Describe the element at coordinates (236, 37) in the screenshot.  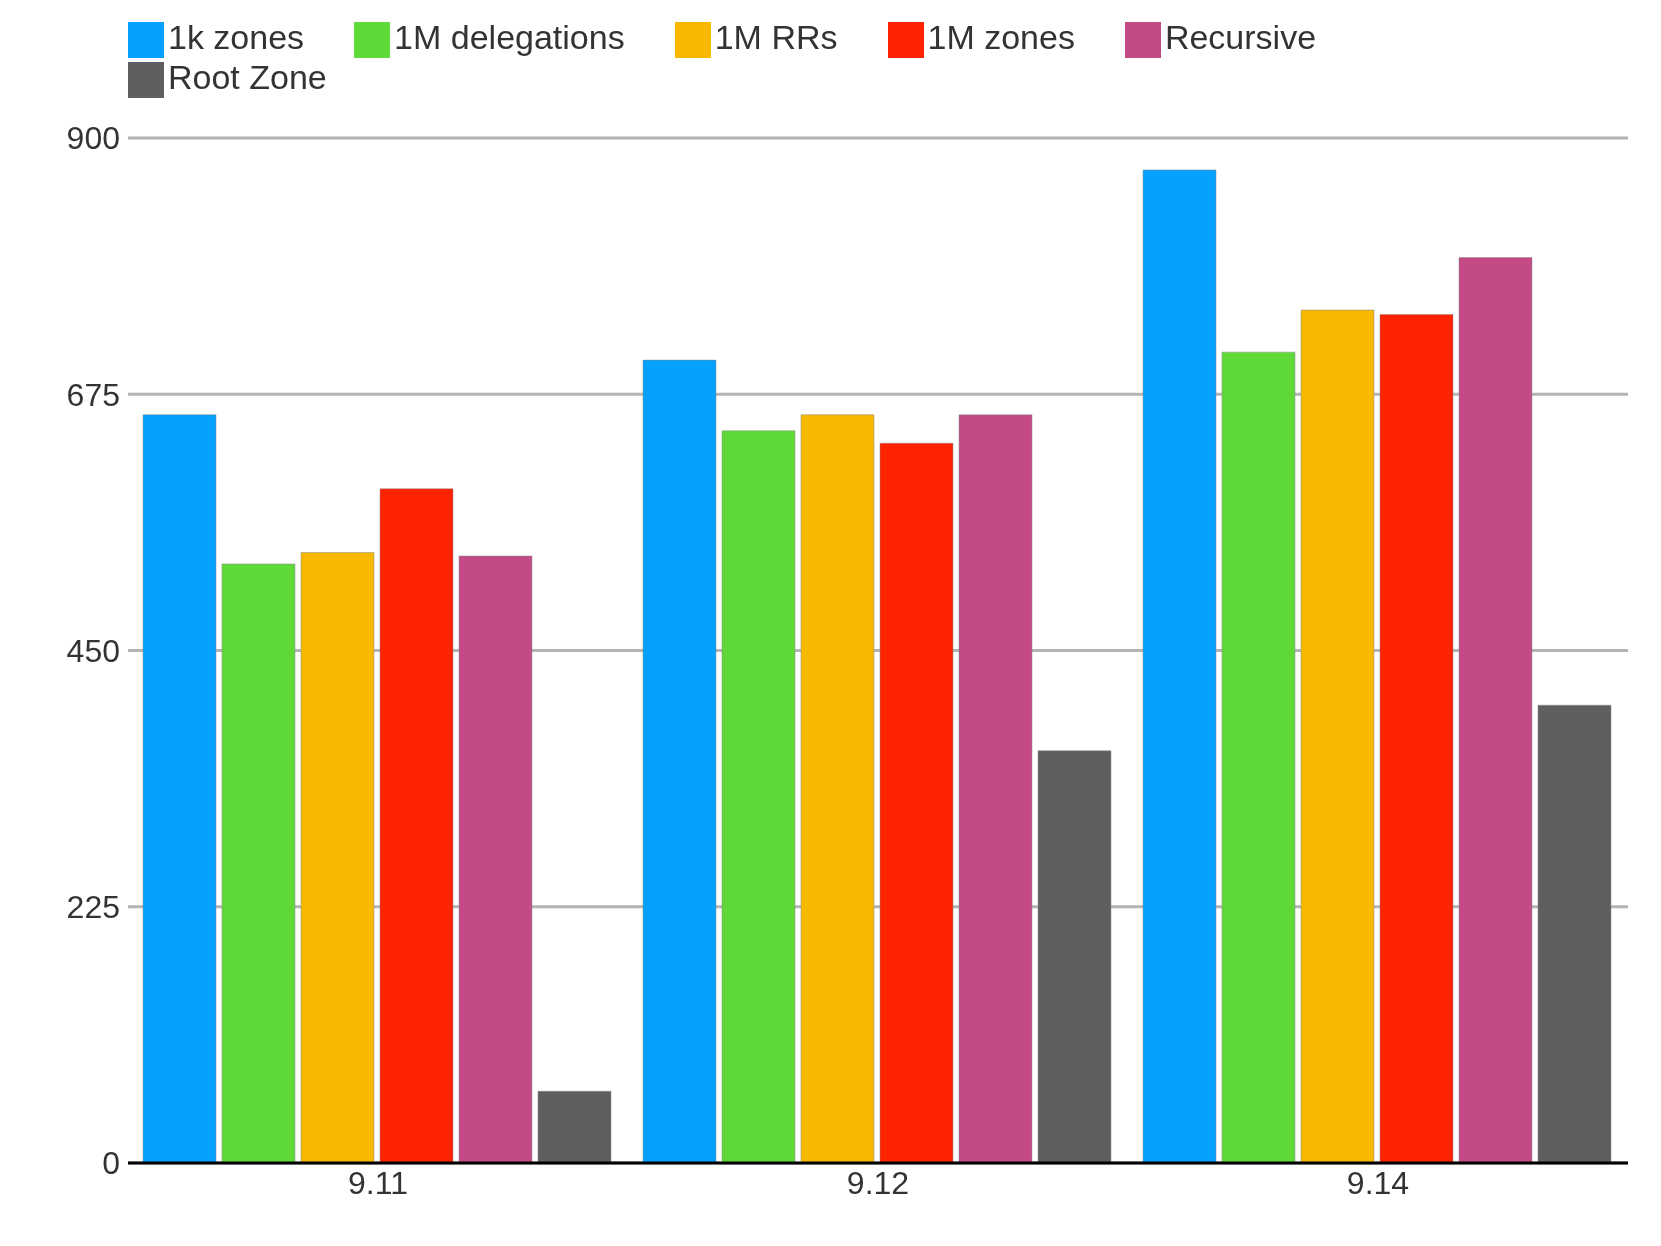
I see `legend-label: 1k zones` at that location.